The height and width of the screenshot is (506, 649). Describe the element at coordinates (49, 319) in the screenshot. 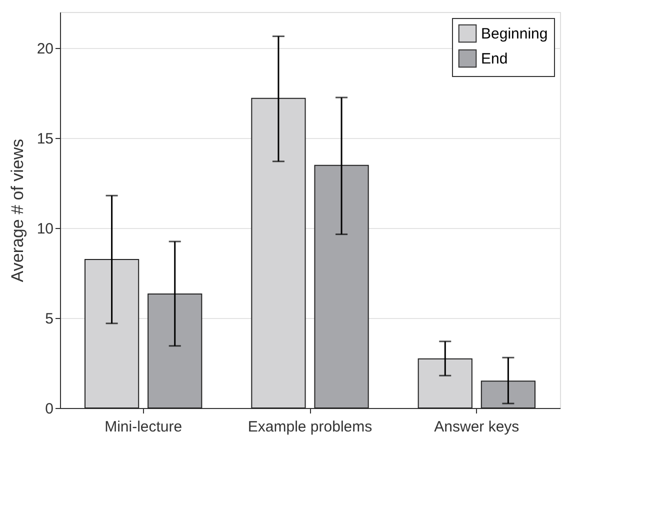

I see `y-tick-label: 5` at that location.